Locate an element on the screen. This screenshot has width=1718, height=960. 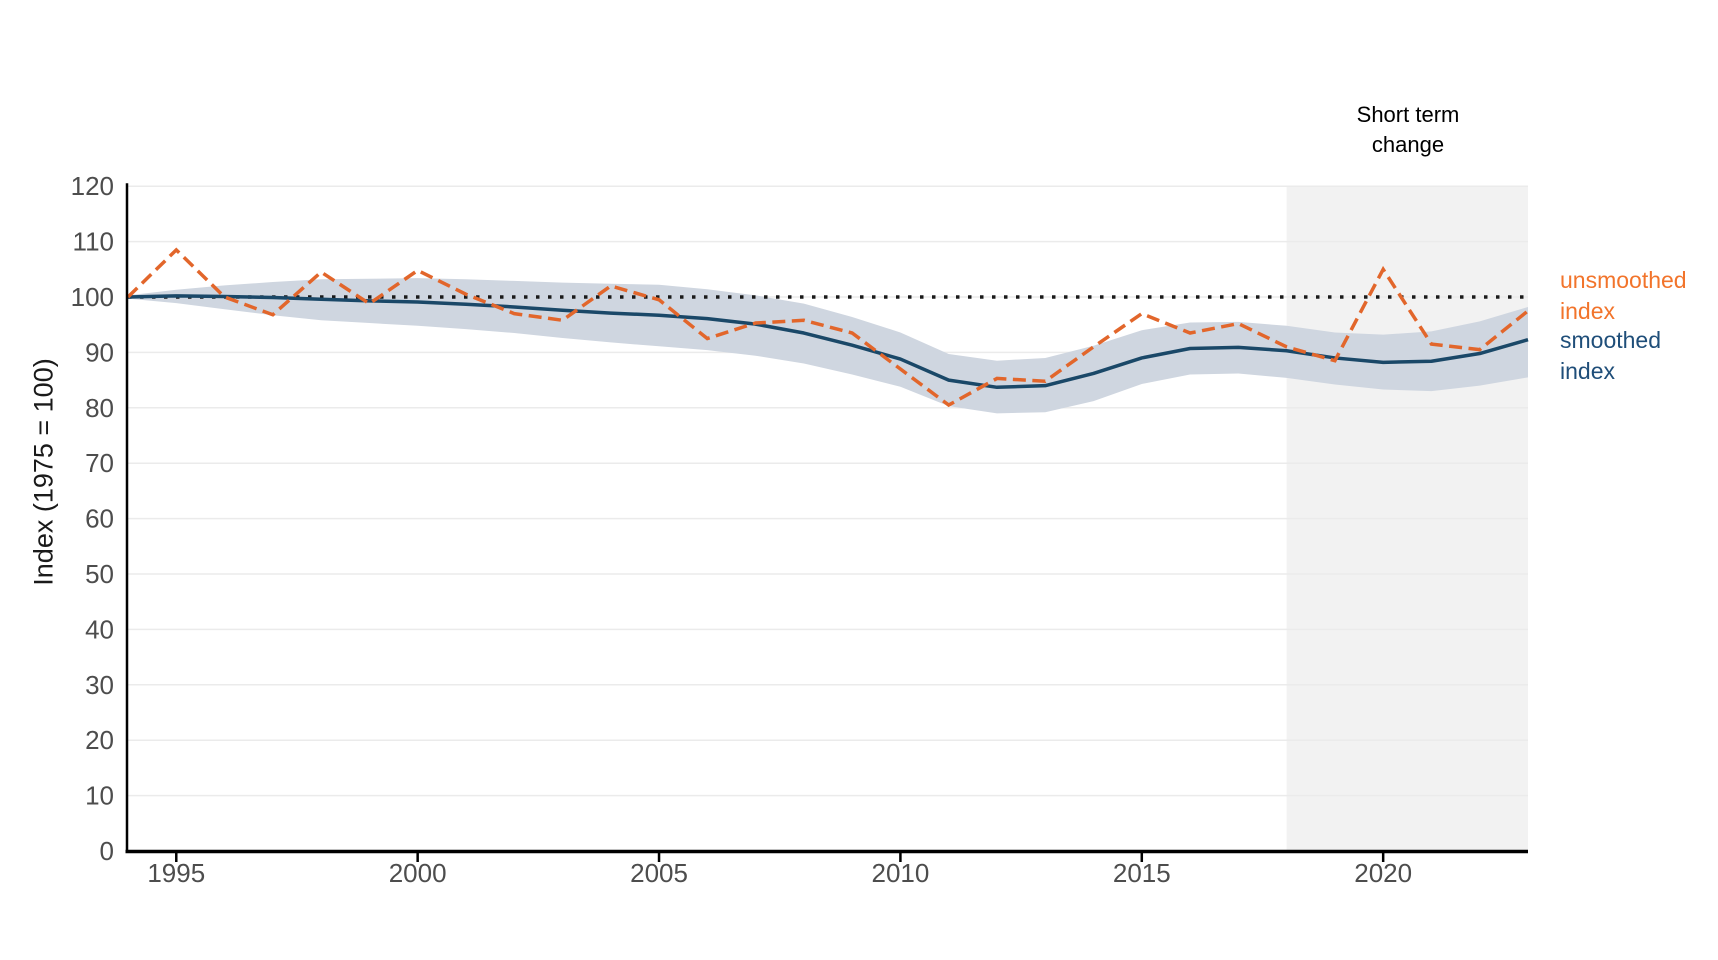
y-tick-label-100: 100 is located at coordinates (92, 297).